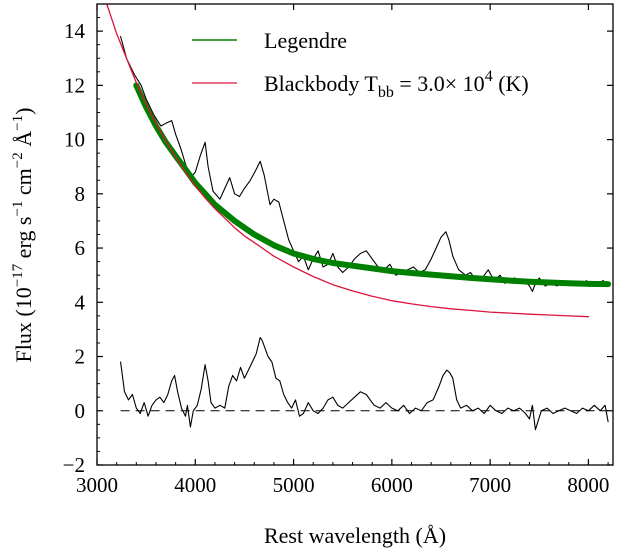 The height and width of the screenshot is (553, 634). Describe the element at coordinates (80, 194) in the screenshot. I see `y-tick-label: 8` at that location.